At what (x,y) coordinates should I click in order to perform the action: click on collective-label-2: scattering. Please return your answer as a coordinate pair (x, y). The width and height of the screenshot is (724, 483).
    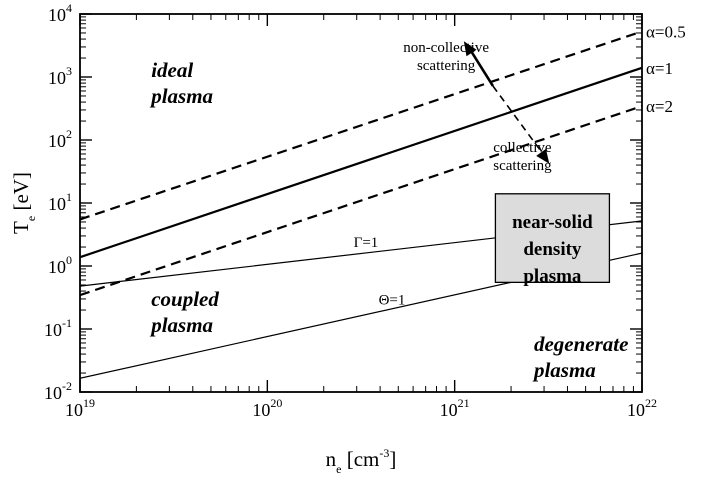
    Looking at the image, I should click on (522, 166).